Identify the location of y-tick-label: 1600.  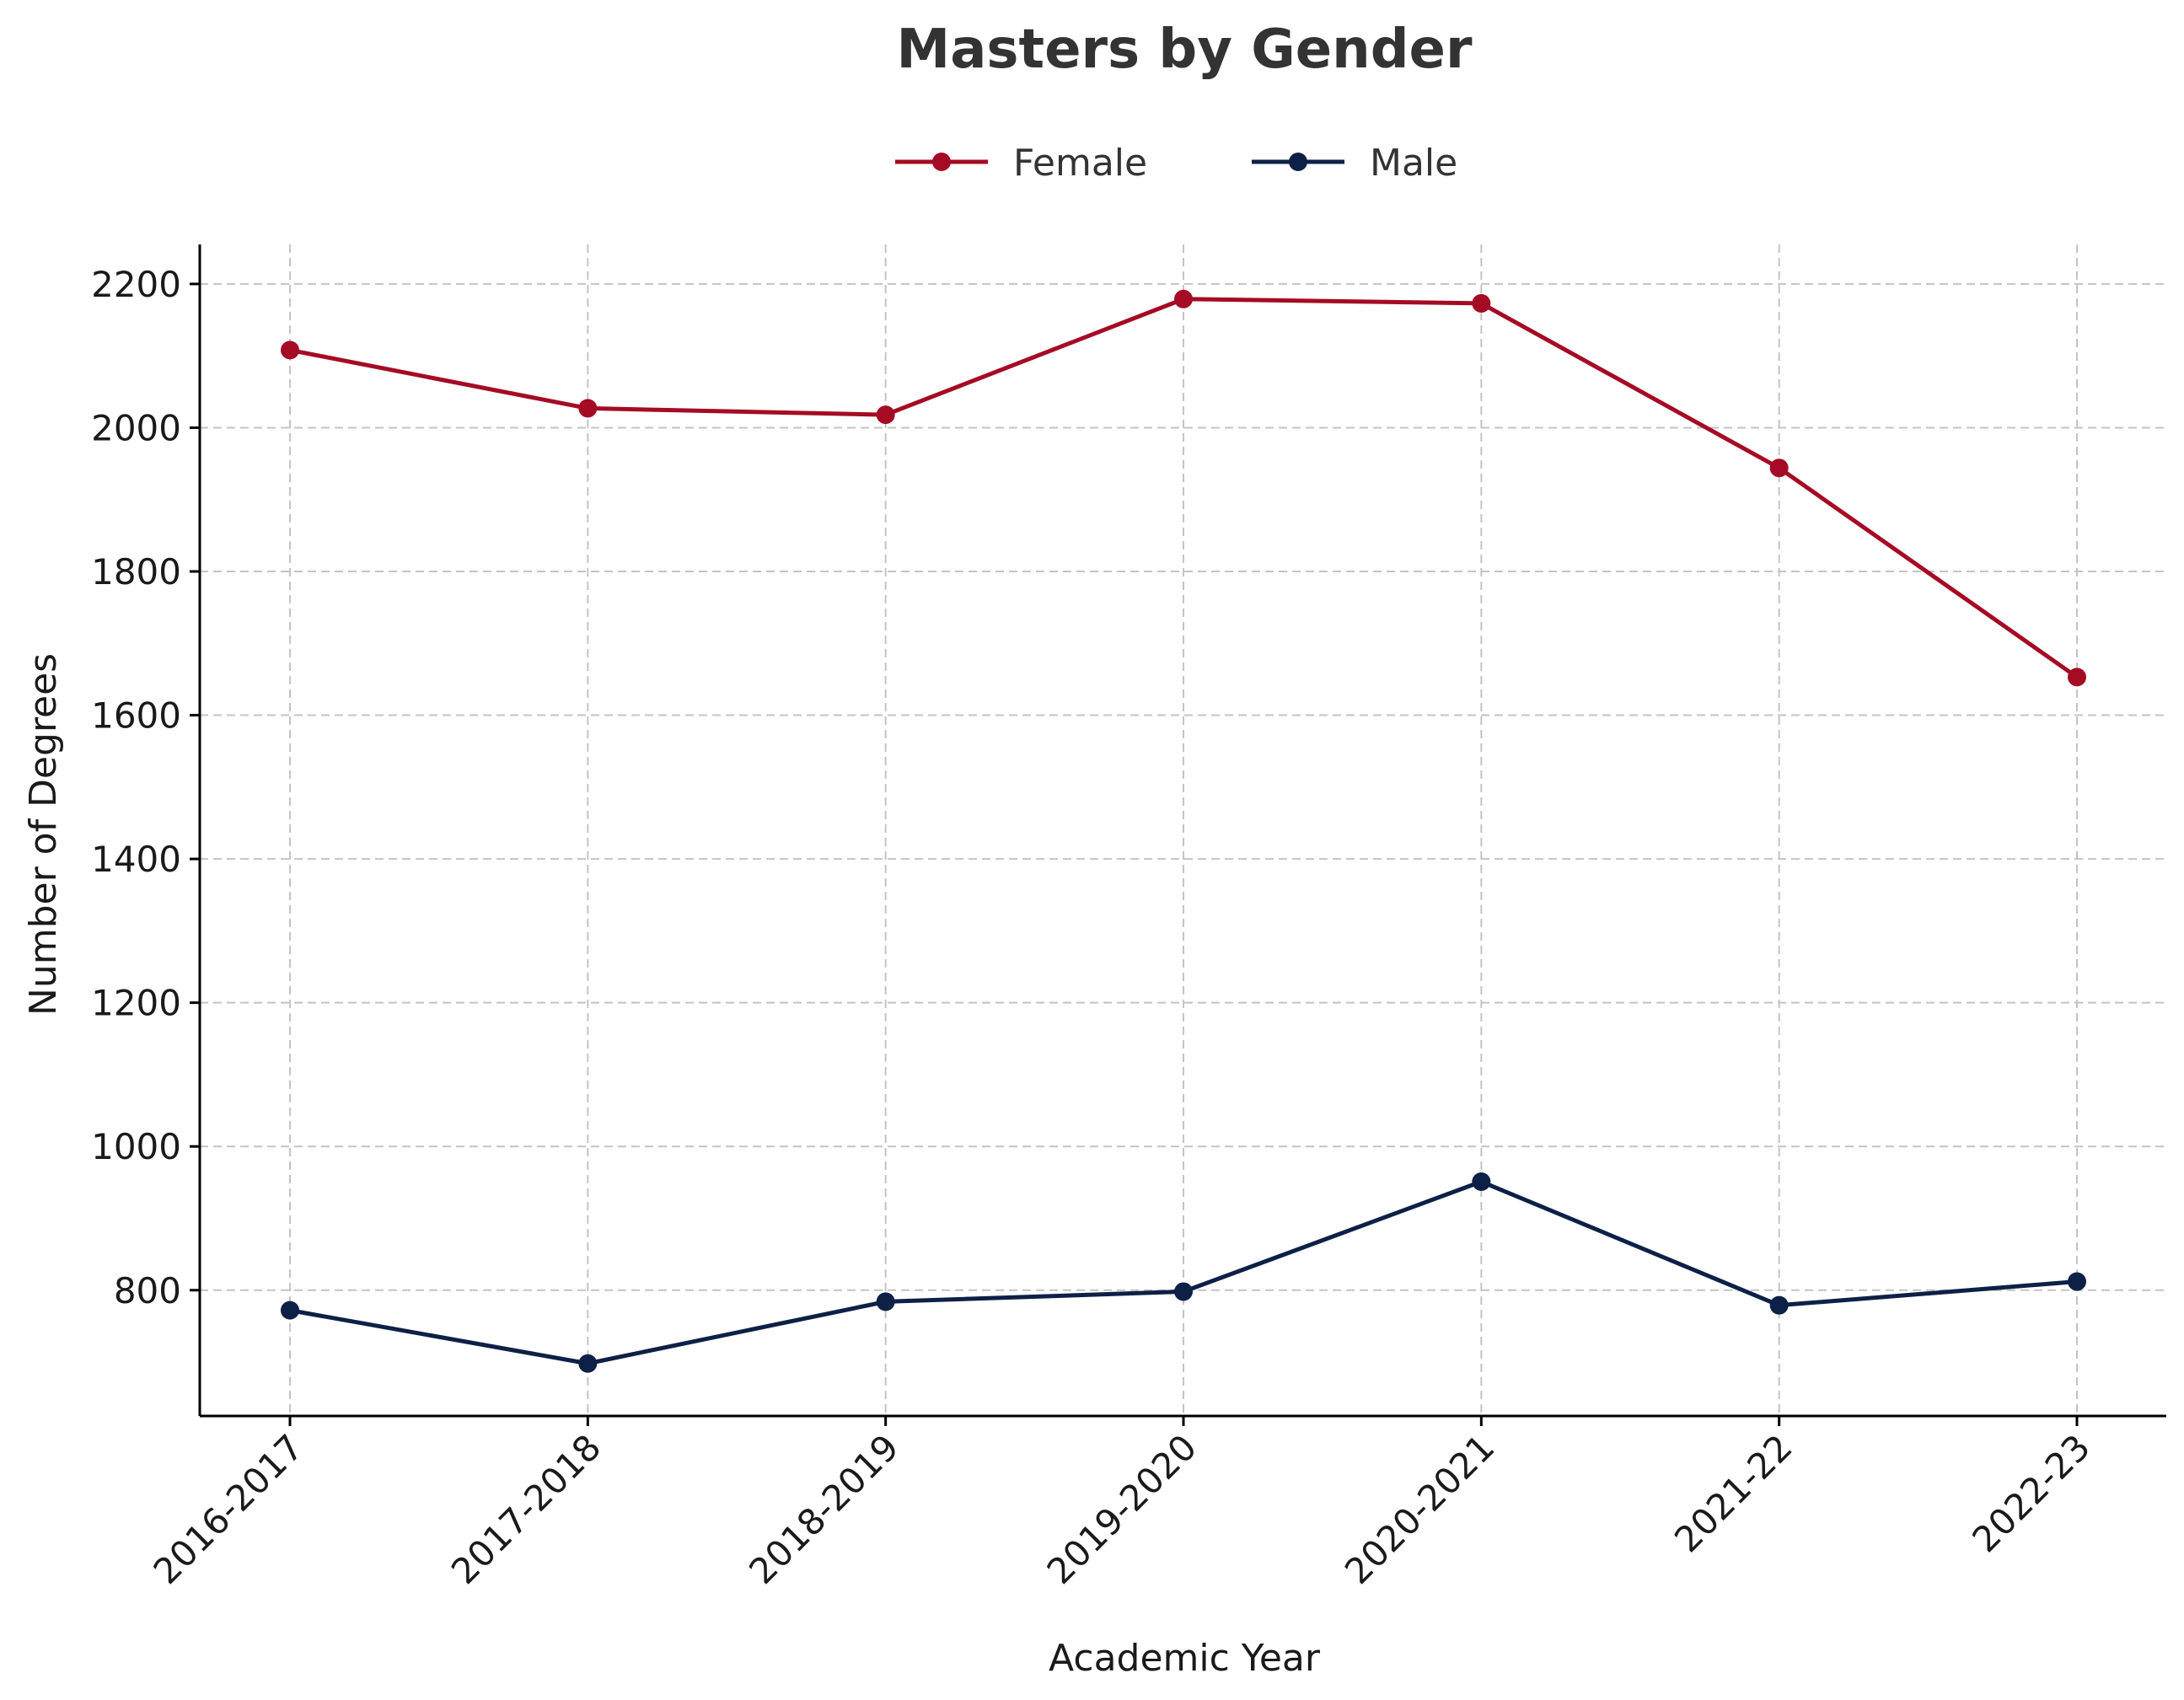
(136, 716).